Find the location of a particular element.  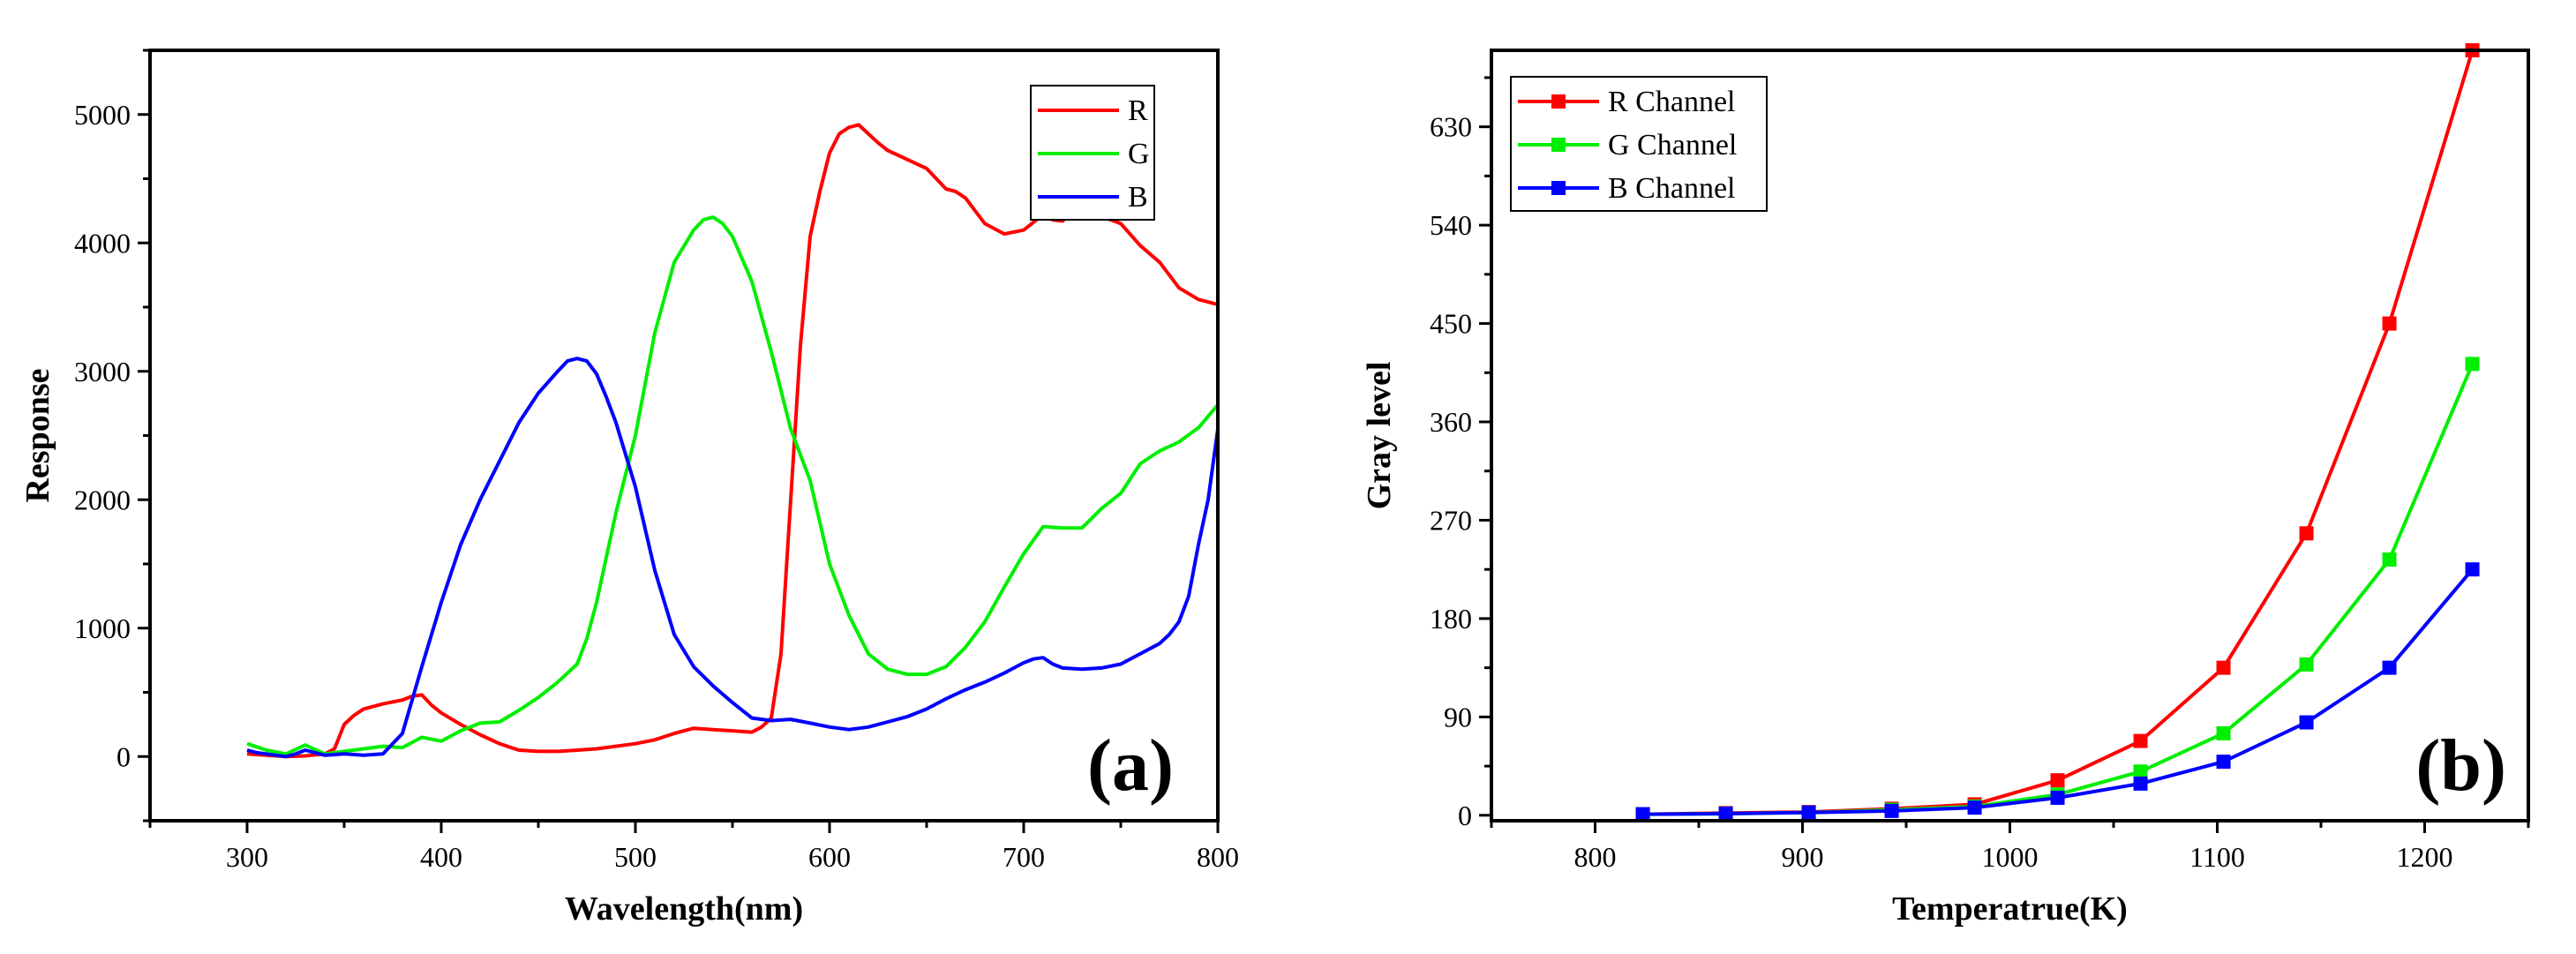

x-axis-title-b: Temperatrue(K) is located at coordinates (2010, 909).